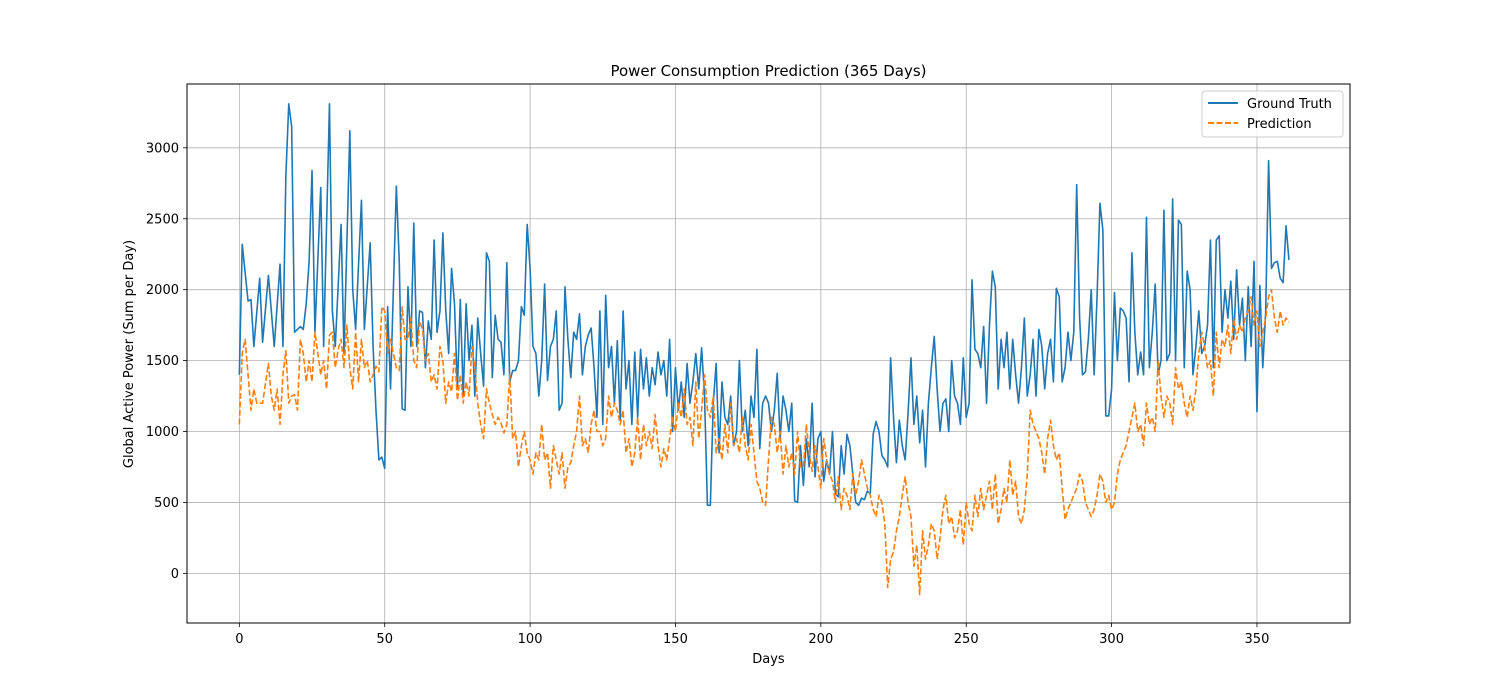 The width and height of the screenshot is (1500, 700). Describe the element at coordinates (768, 659) in the screenshot. I see `x-axis-label: Days` at that location.